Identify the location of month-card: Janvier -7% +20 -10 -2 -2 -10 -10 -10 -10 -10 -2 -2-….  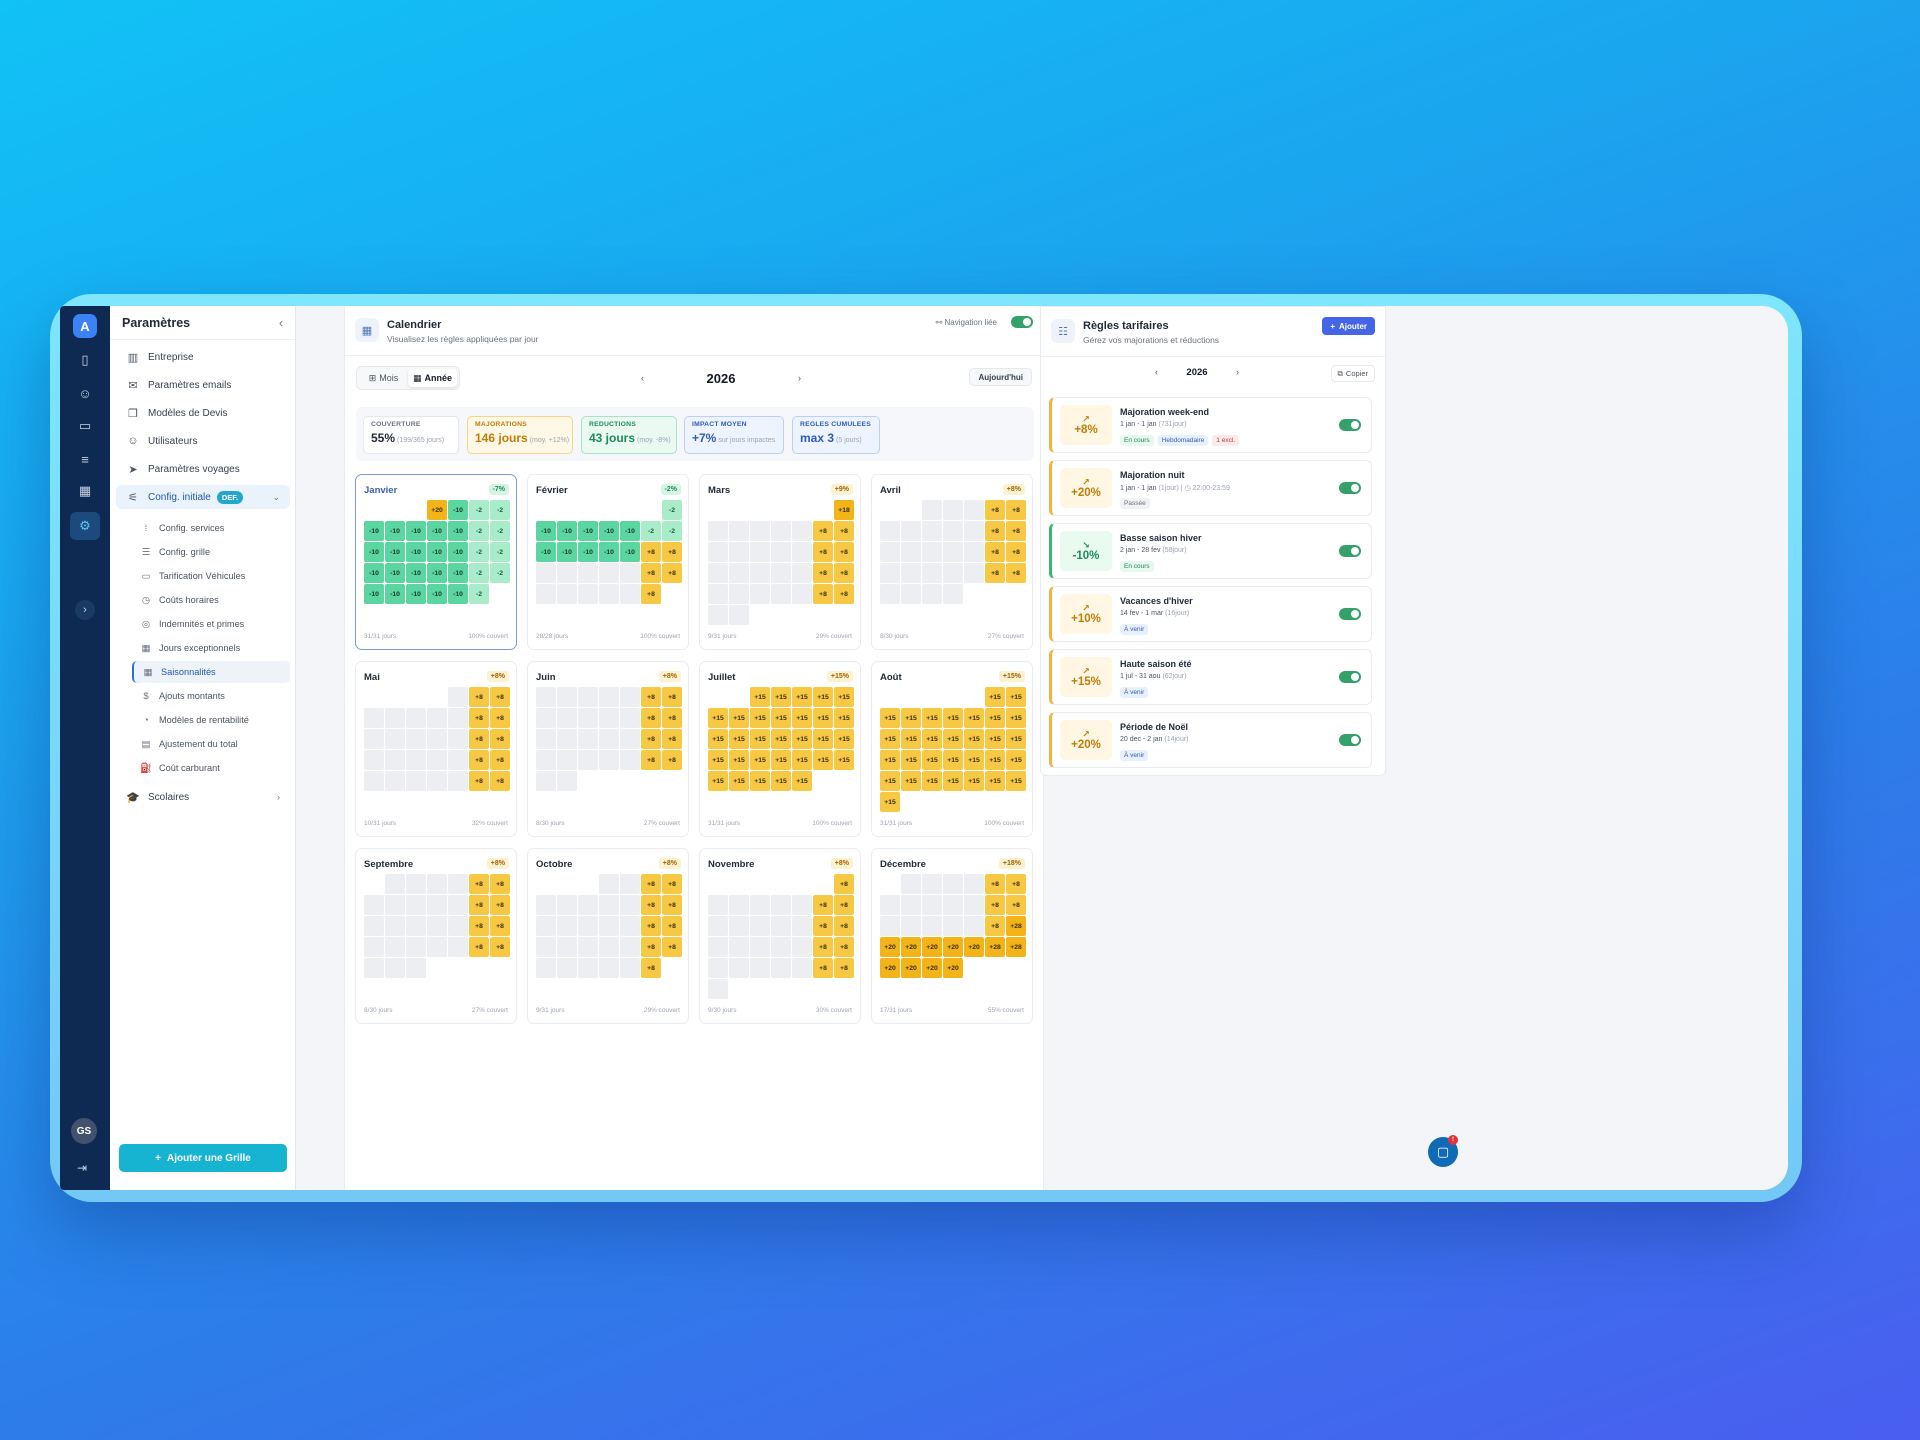
(436, 562).